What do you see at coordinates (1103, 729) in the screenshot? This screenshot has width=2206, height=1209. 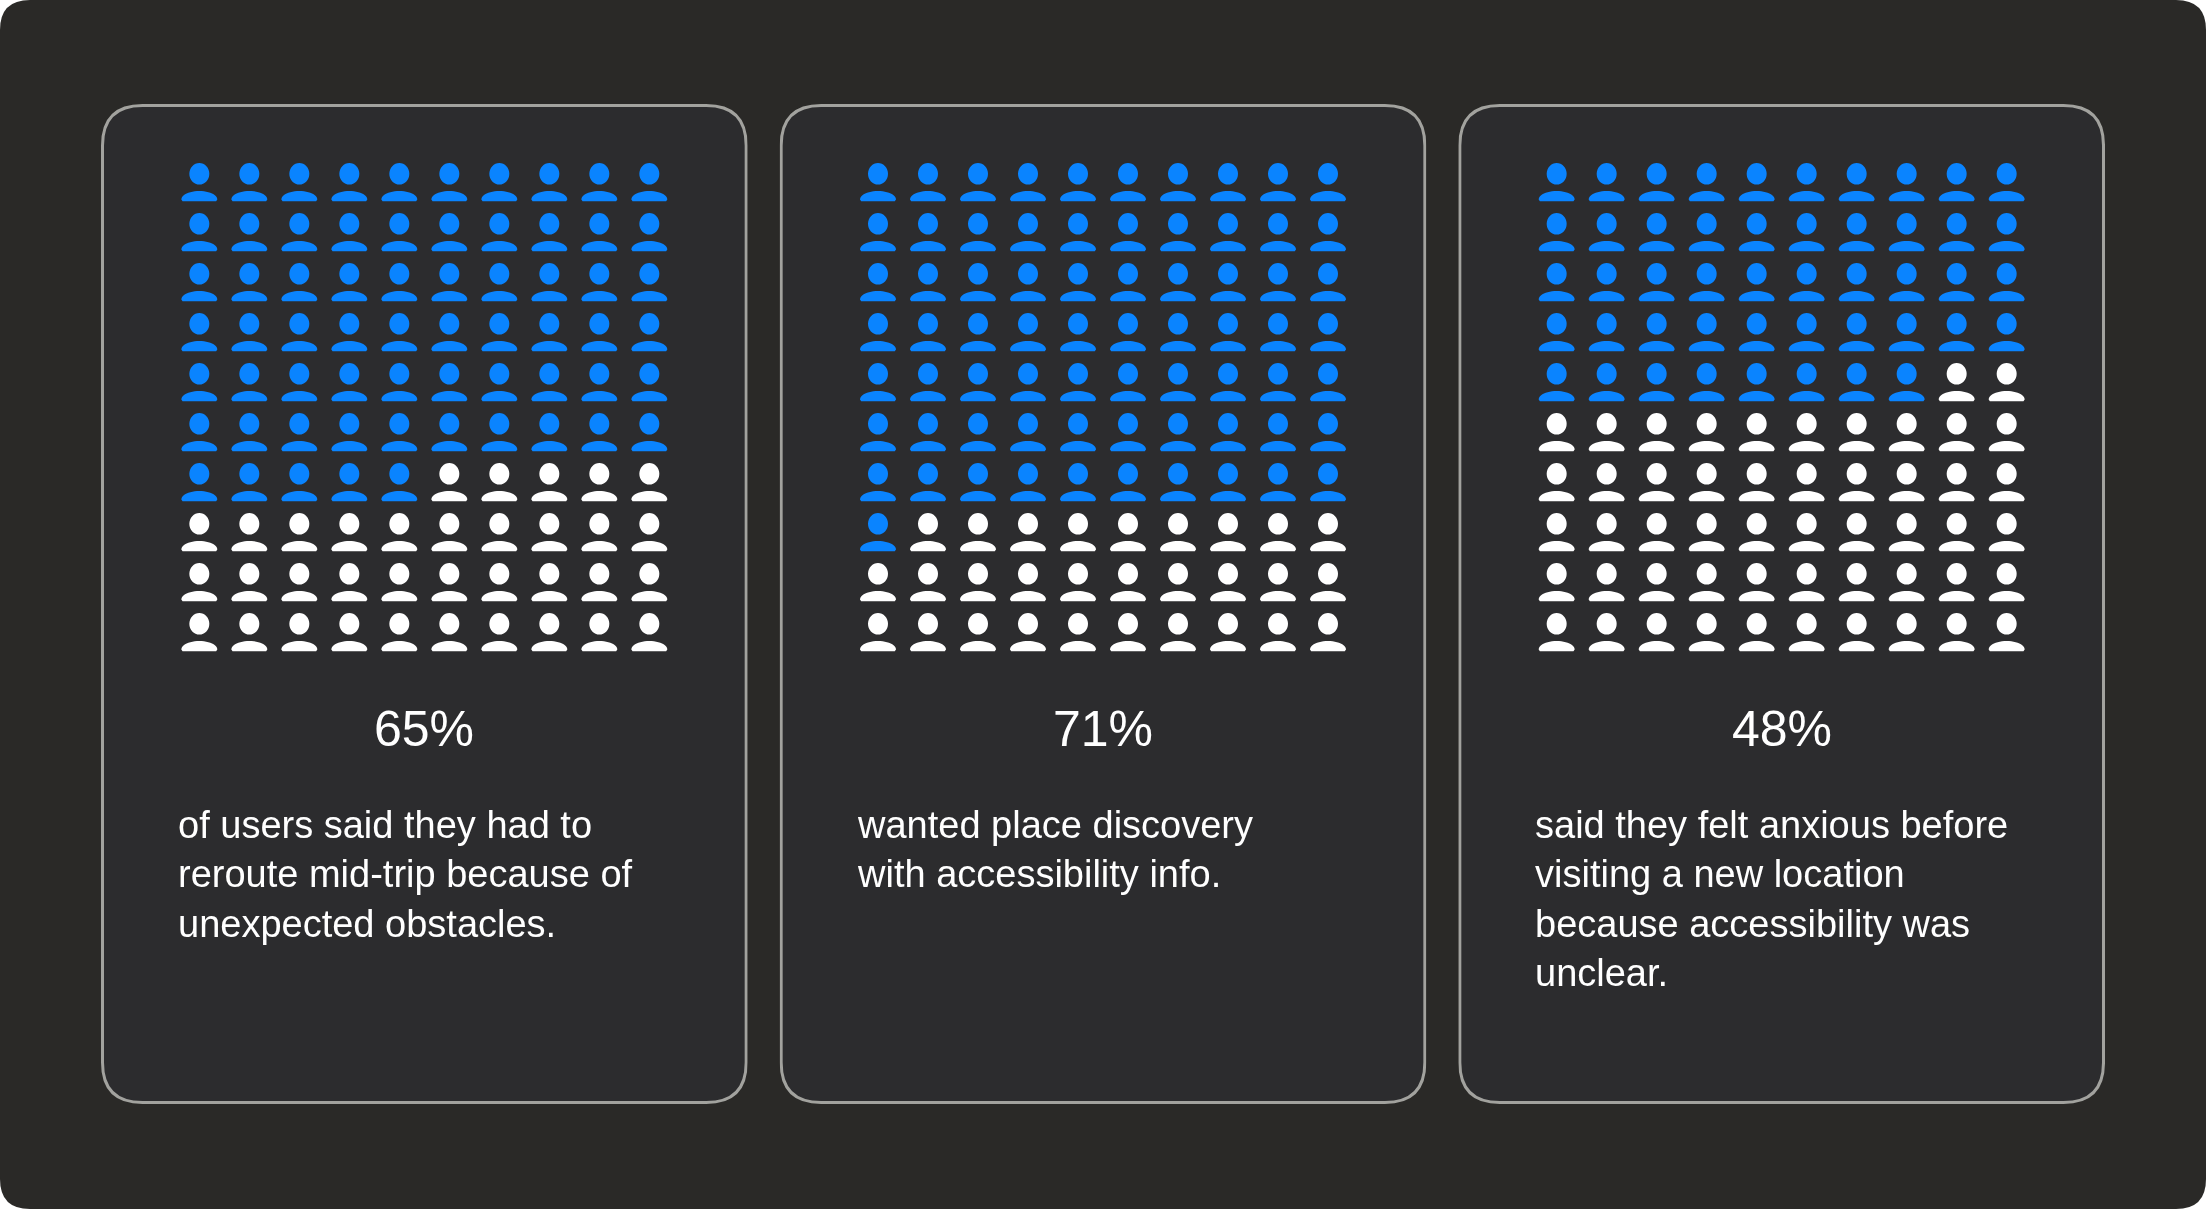 I see `data-label: 71%` at bounding box center [1103, 729].